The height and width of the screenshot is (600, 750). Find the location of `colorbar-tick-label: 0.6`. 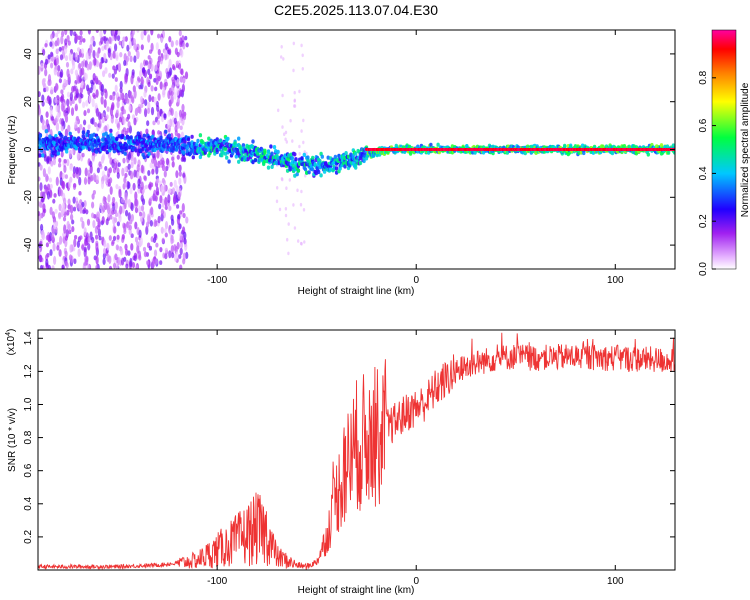

colorbar-tick-label: 0.6 is located at coordinates (703, 125).